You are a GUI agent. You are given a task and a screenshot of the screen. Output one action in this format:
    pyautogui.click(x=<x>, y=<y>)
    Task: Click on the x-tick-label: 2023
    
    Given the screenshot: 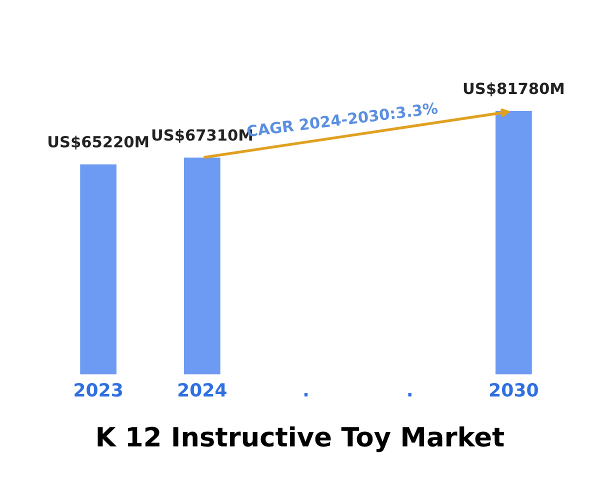 What is the action you would take?
    pyautogui.click(x=98, y=390)
    